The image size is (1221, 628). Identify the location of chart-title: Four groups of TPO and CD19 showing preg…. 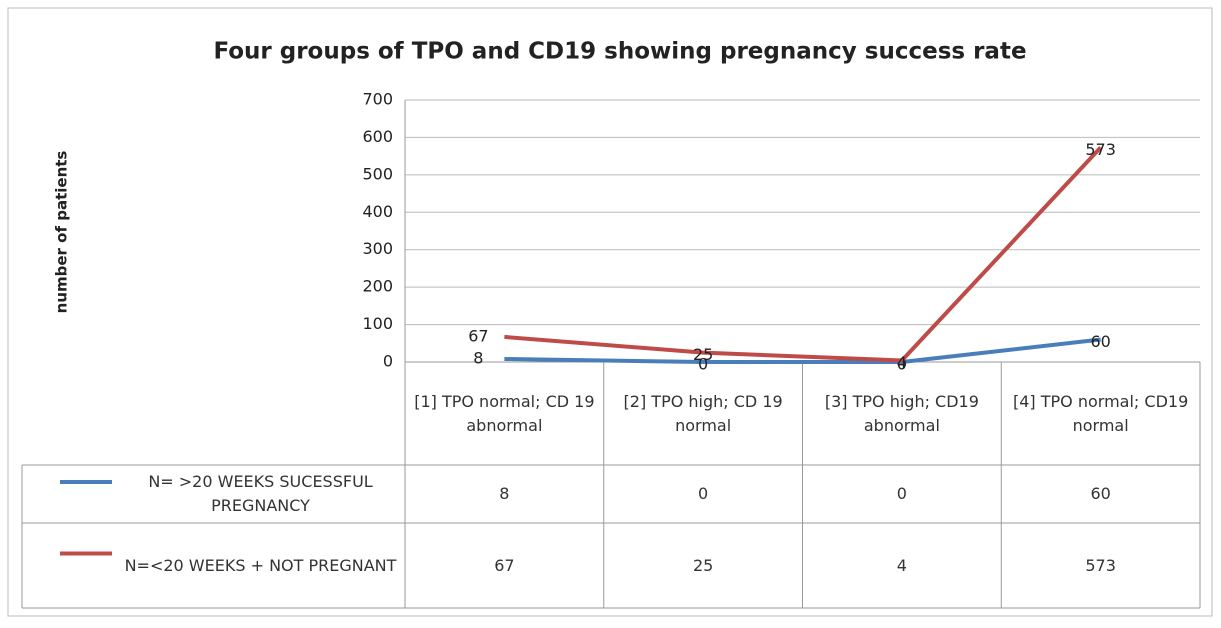
(619, 52).